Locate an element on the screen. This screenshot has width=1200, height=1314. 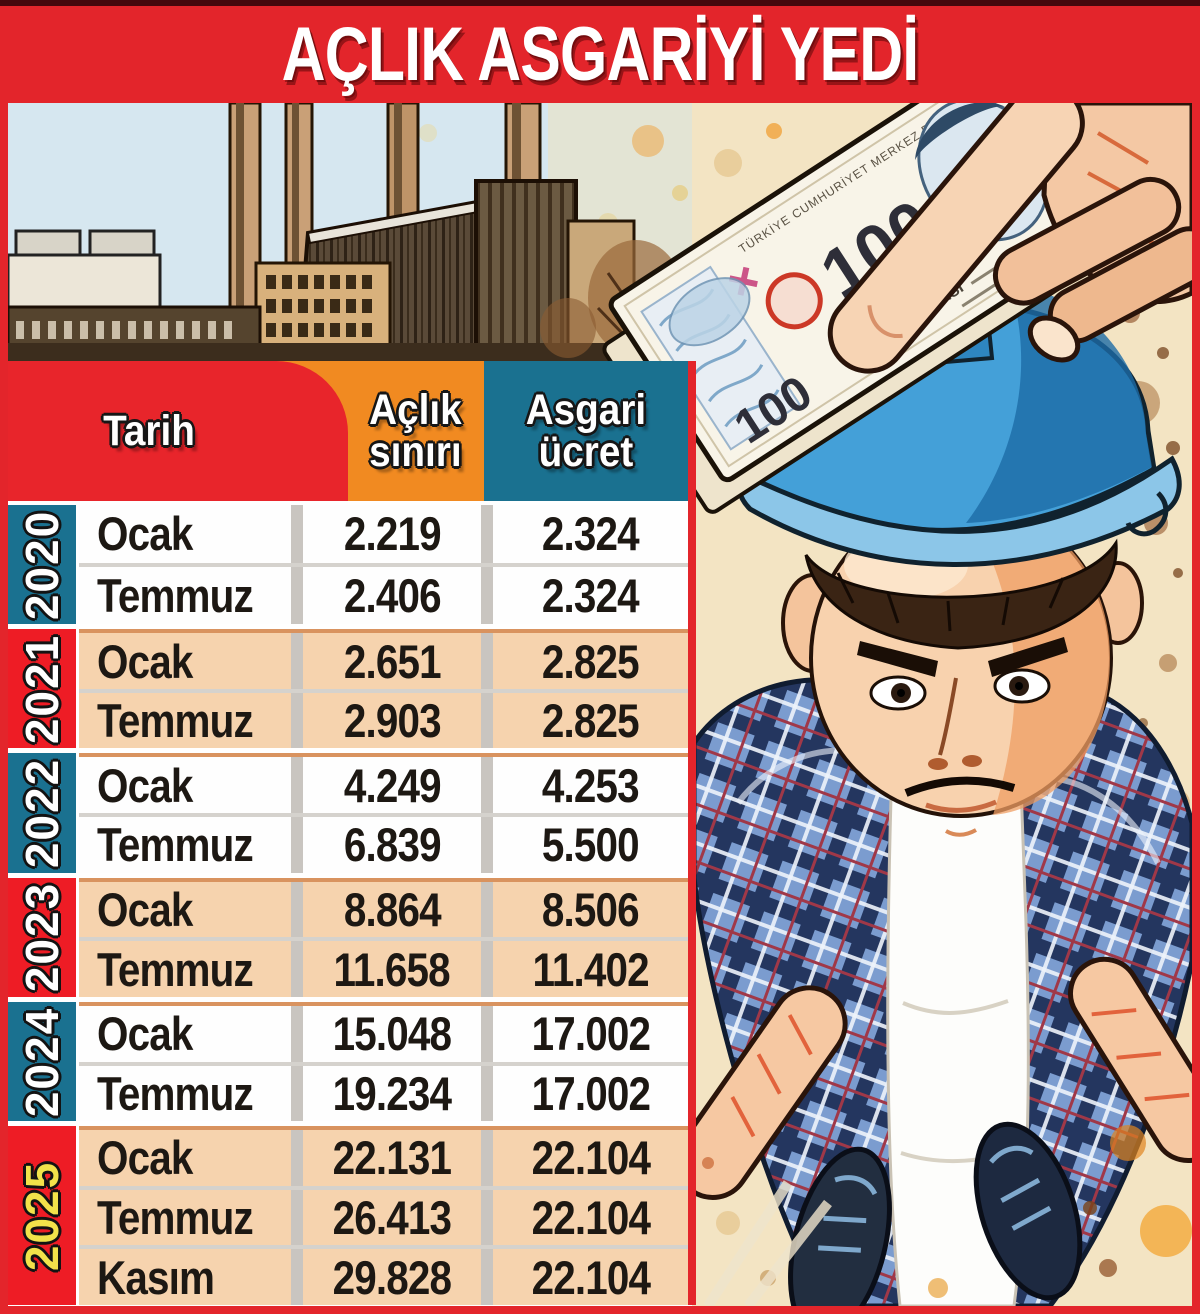
hunger-cell: 26.413 is located at coordinates (392, 1217).